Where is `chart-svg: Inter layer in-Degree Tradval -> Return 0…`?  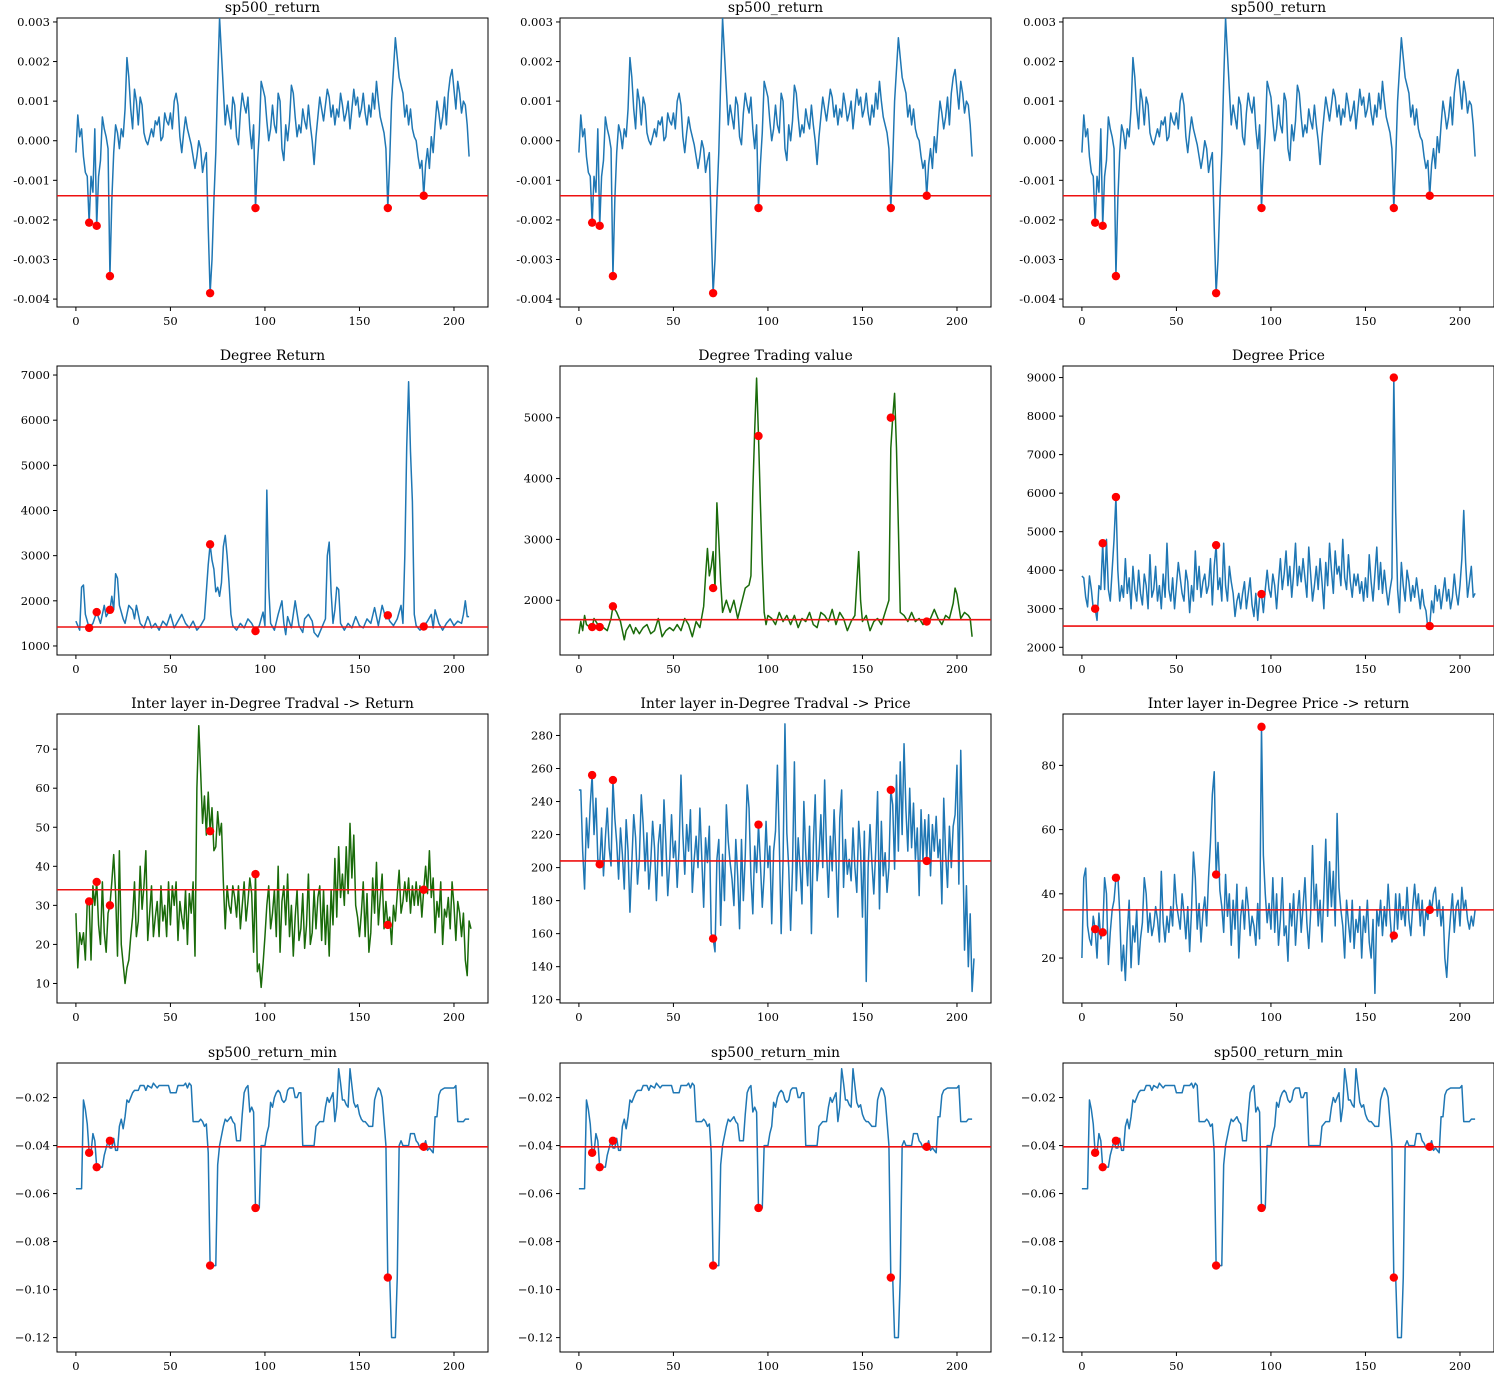 chart-svg: Inter layer in-Degree Tradval -> Return 0… is located at coordinates (262, 860).